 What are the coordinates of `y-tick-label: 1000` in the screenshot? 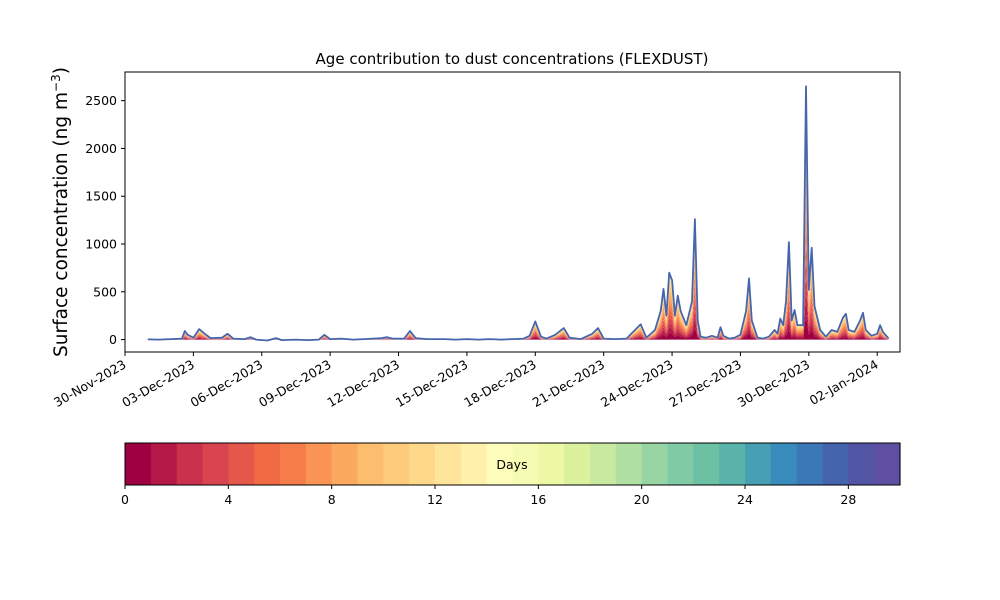 It's located at (101, 244).